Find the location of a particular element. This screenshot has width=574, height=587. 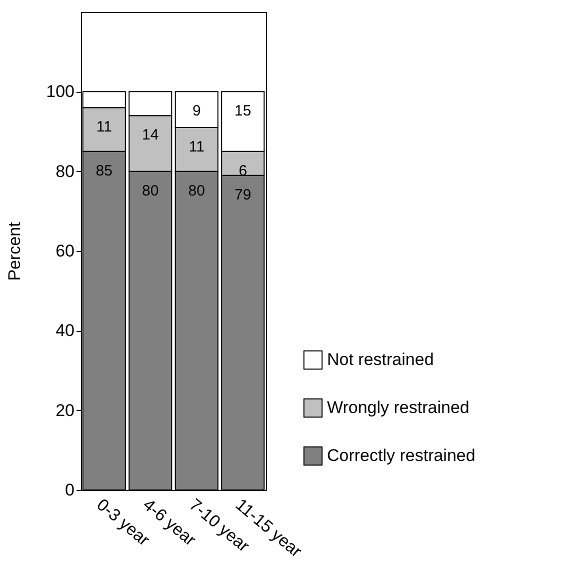

y-tick-label: 60 is located at coordinates (65, 251).